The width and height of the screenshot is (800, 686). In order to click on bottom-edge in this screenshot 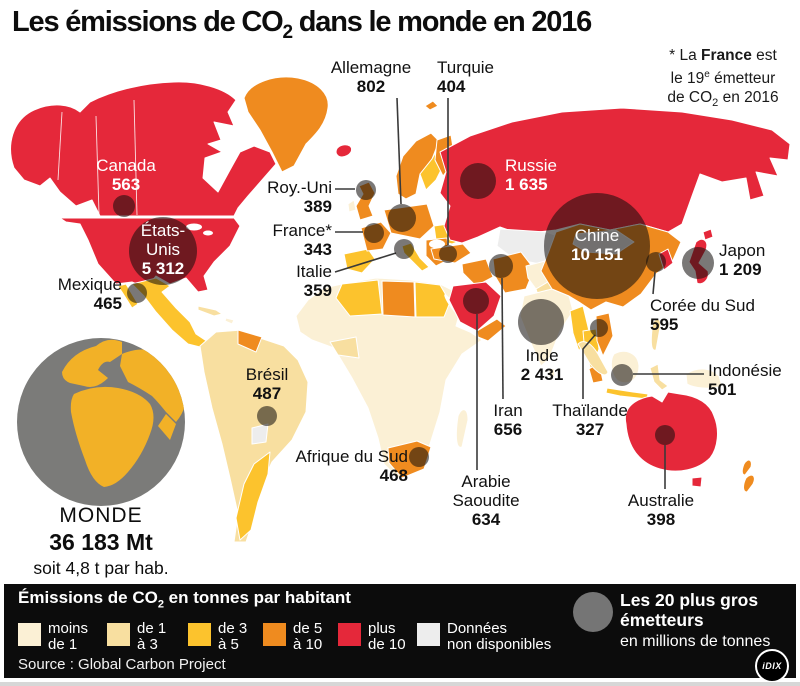, I will do `click(400, 684)`.